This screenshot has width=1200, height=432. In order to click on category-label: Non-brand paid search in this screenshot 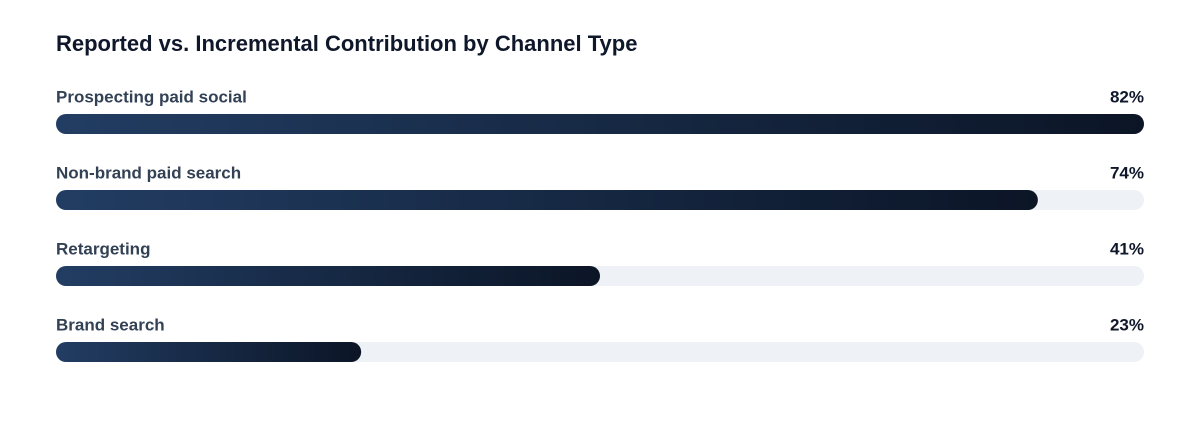, I will do `click(148, 172)`.